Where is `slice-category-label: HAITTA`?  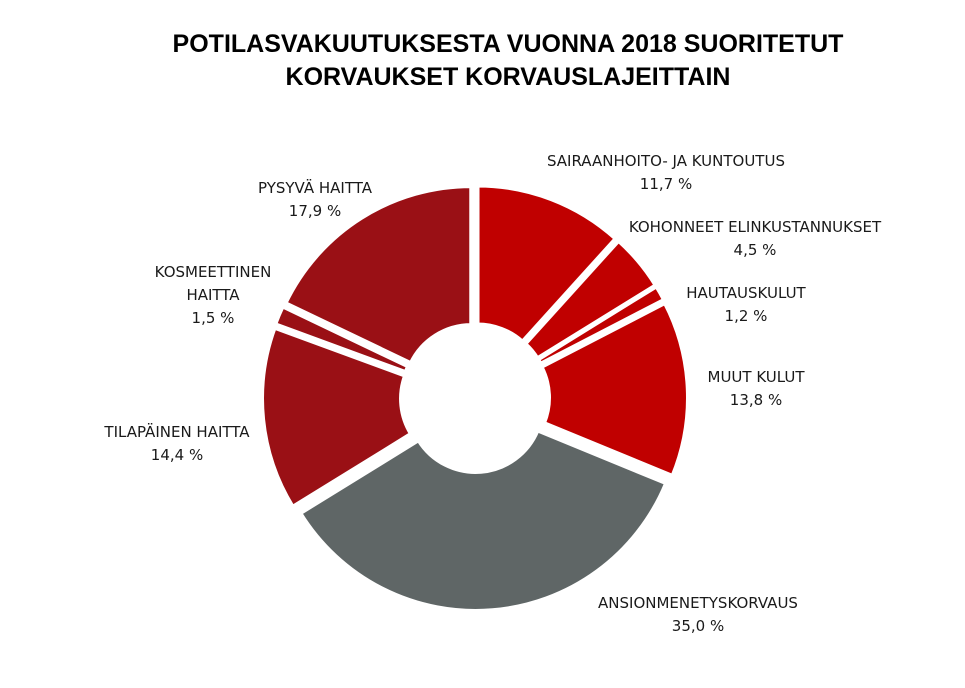 slice-category-label: HAITTA is located at coordinates (213, 295).